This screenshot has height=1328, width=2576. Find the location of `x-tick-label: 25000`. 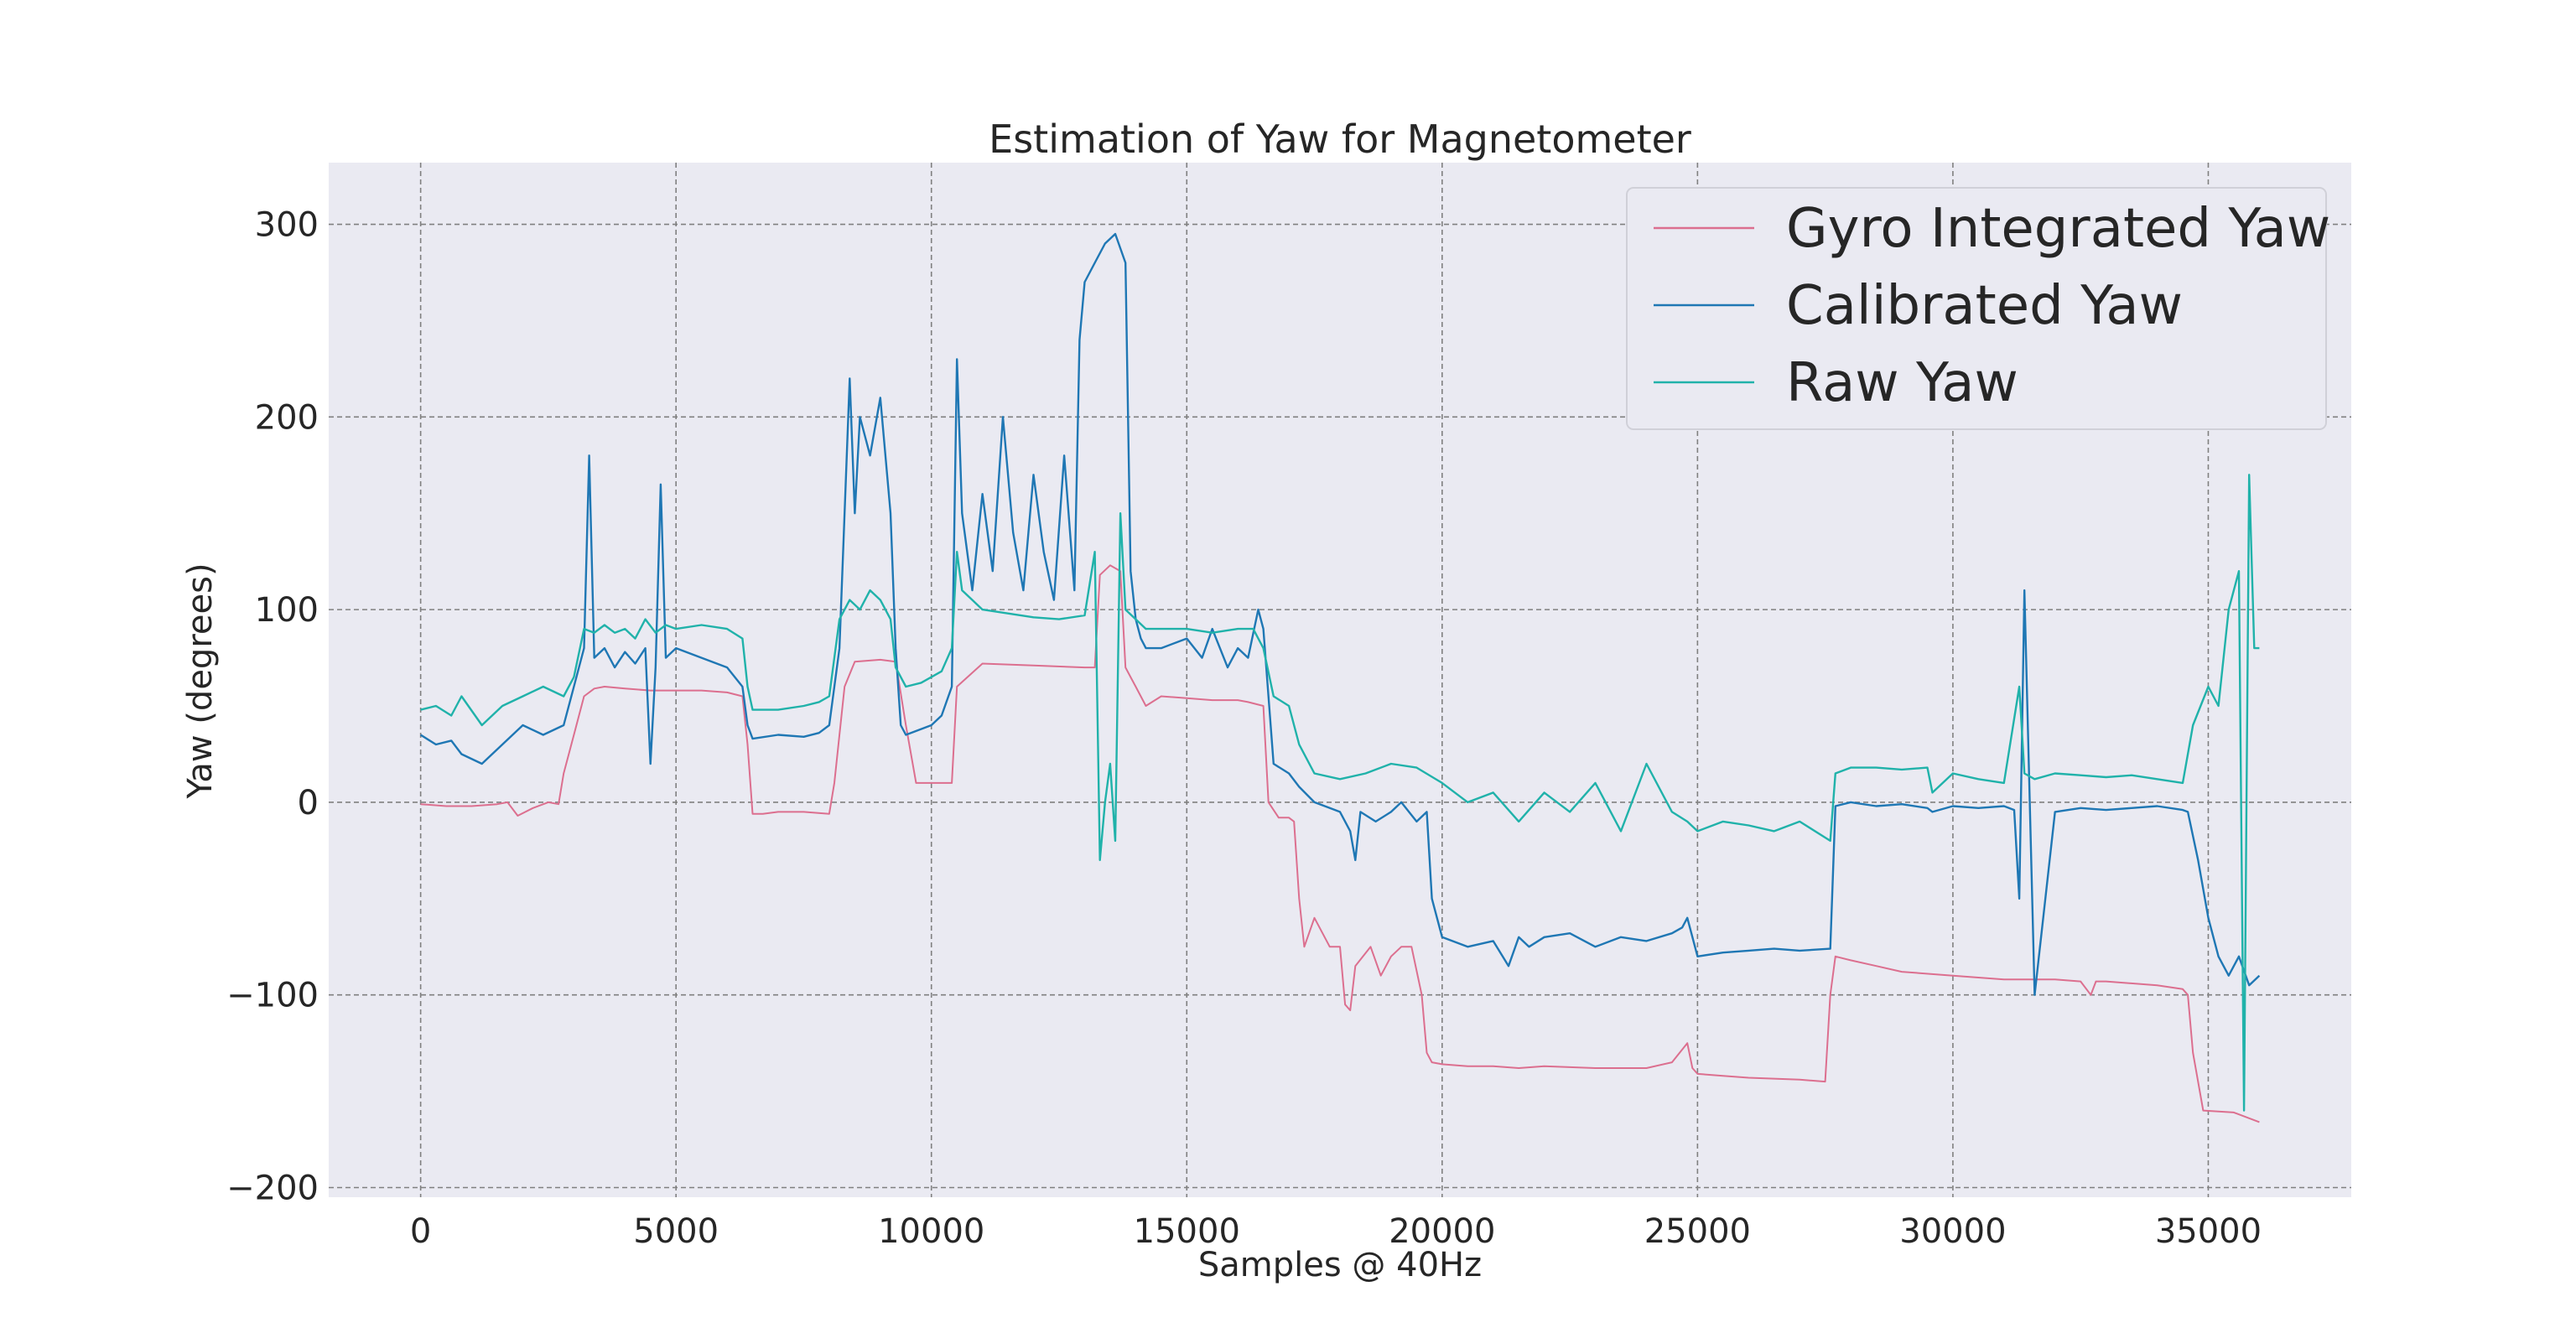

x-tick-label: 25000 is located at coordinates (1697, 1231).